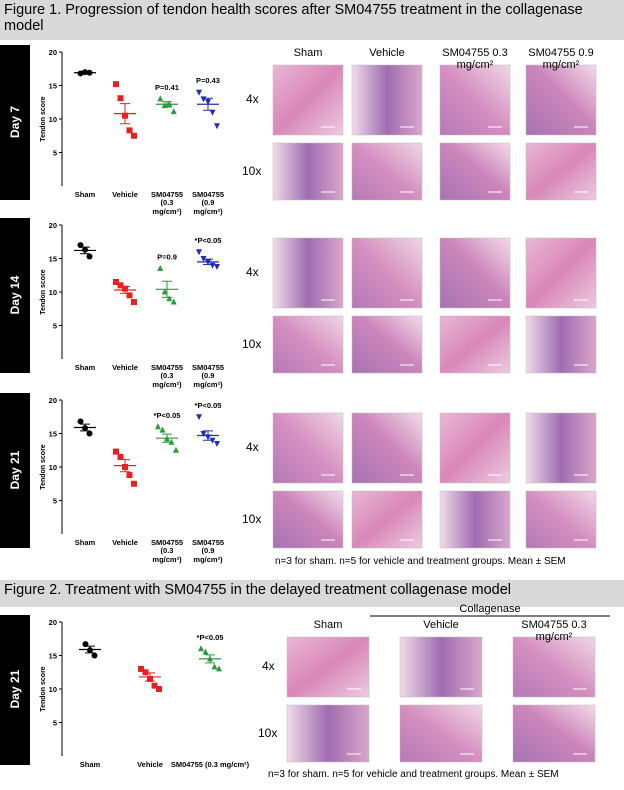 The image size is (624, 790). Describe the element at coordinates (43, 291) in the screenshot. I see `y-axis-label: Tendon score` at that location.